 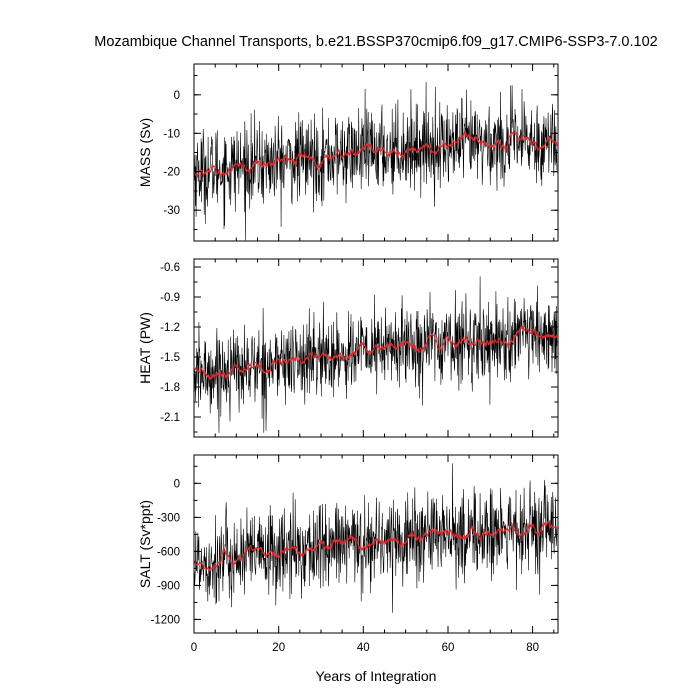 I want to click on salt-running-mean, so click(x=376, y=546).